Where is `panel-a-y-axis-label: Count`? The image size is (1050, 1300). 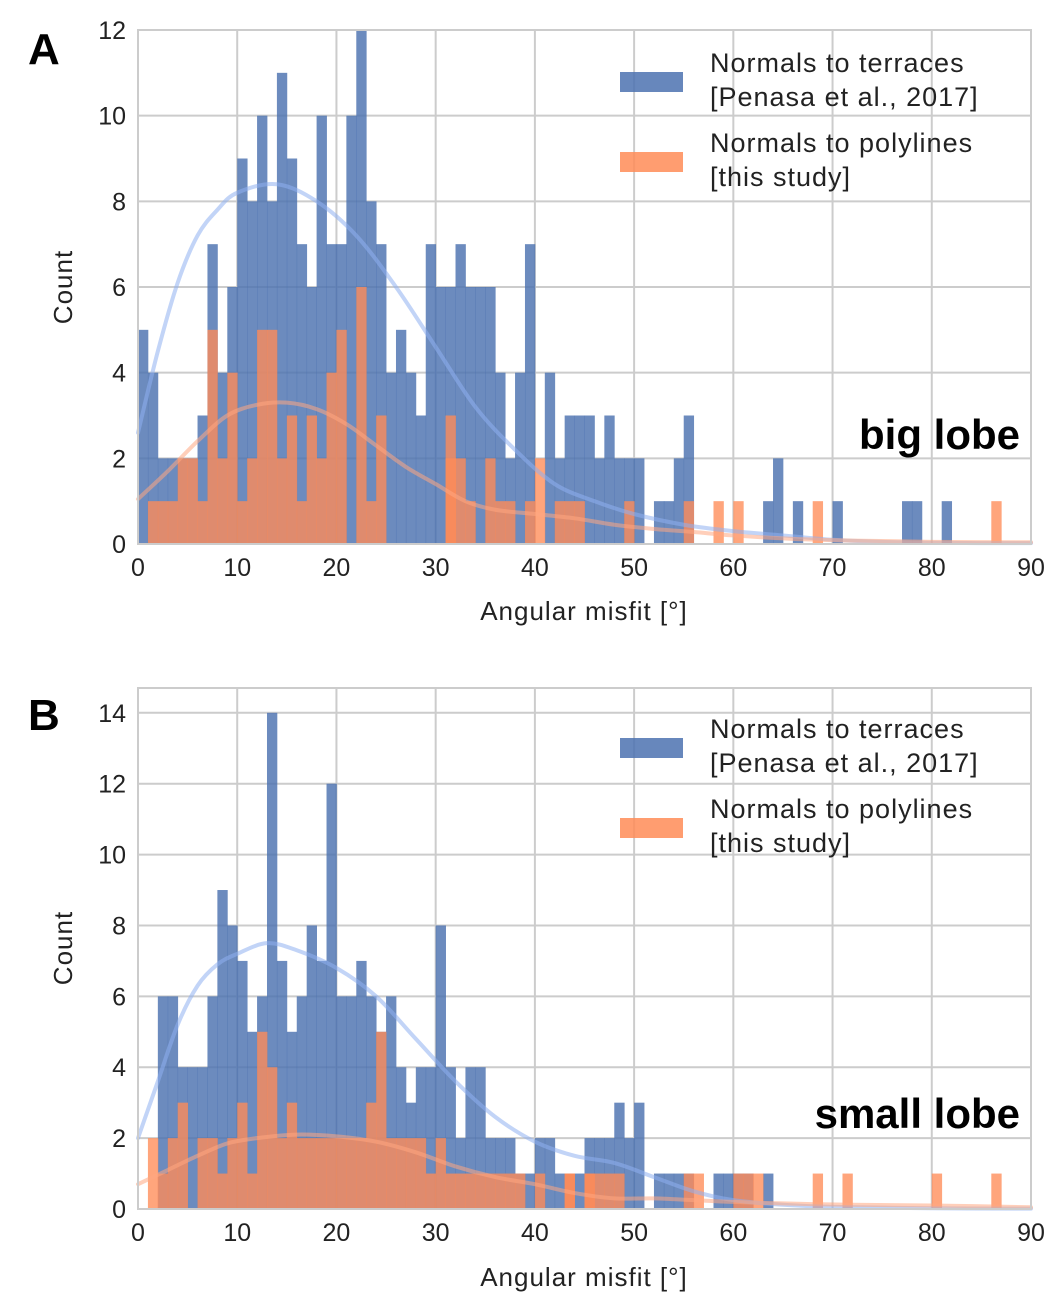 panel-a-y-axis-label: Count is located at coordinates (63, 287).